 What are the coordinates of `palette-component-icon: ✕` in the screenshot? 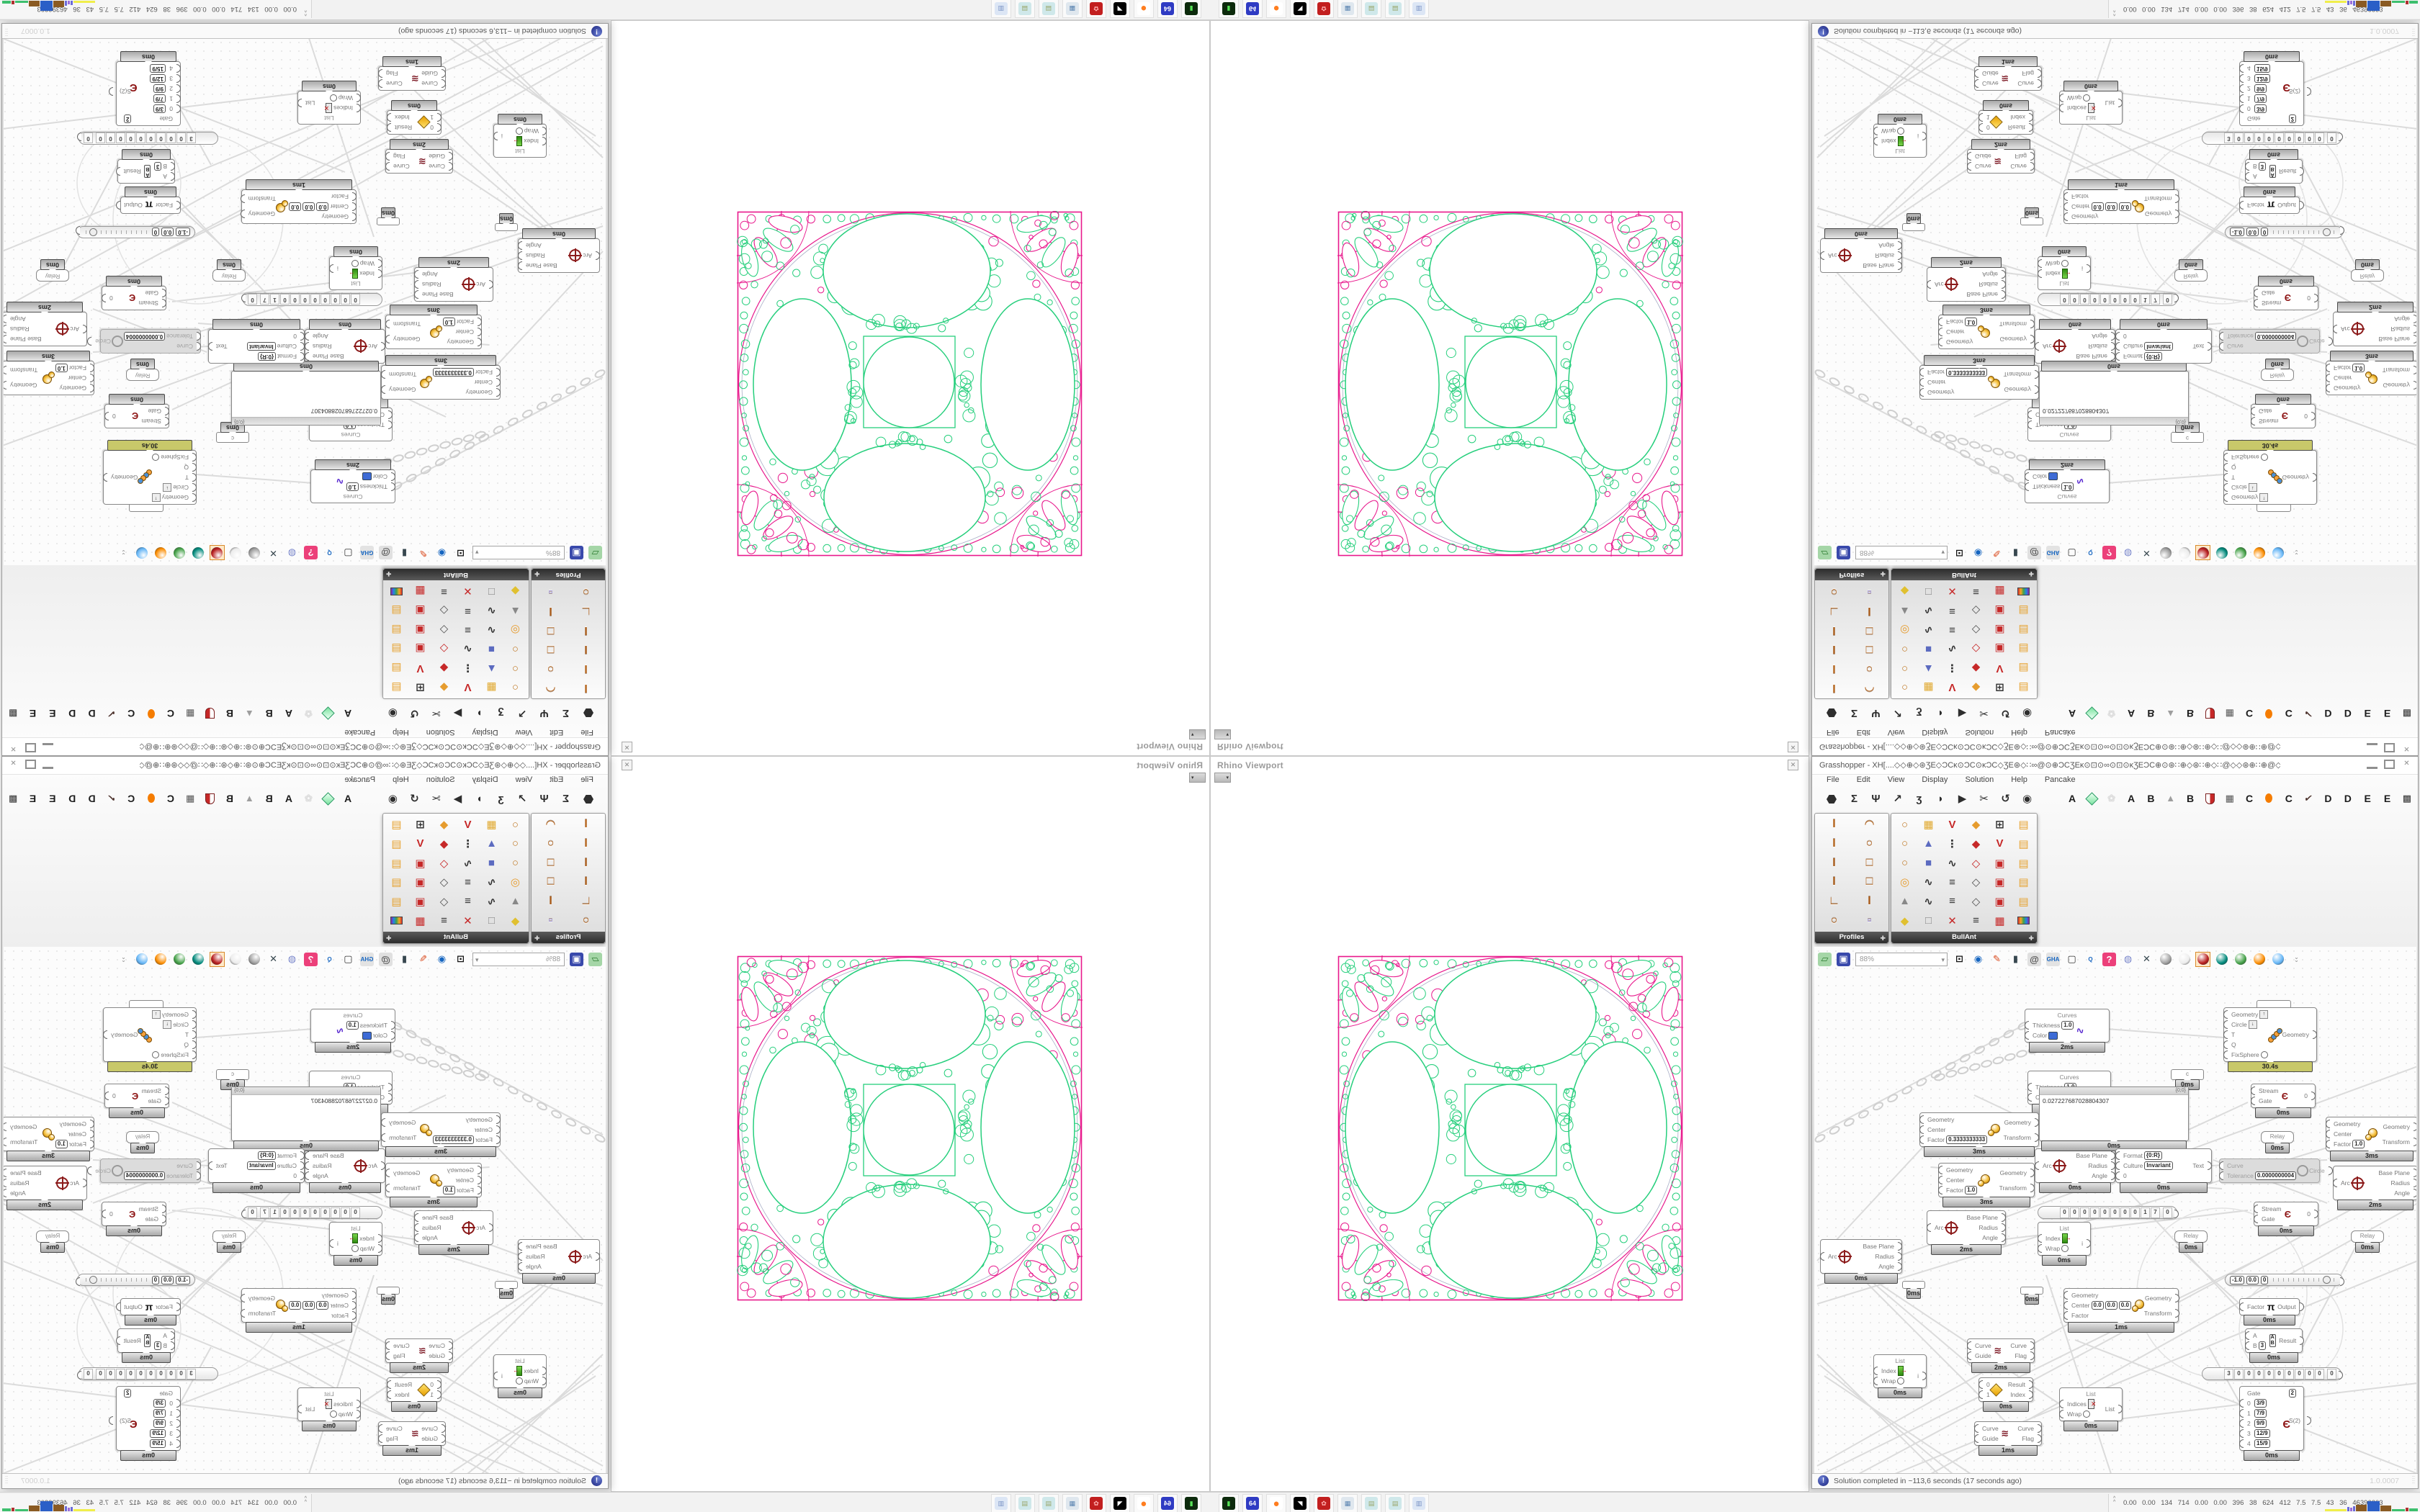 It's located at (467, 591).